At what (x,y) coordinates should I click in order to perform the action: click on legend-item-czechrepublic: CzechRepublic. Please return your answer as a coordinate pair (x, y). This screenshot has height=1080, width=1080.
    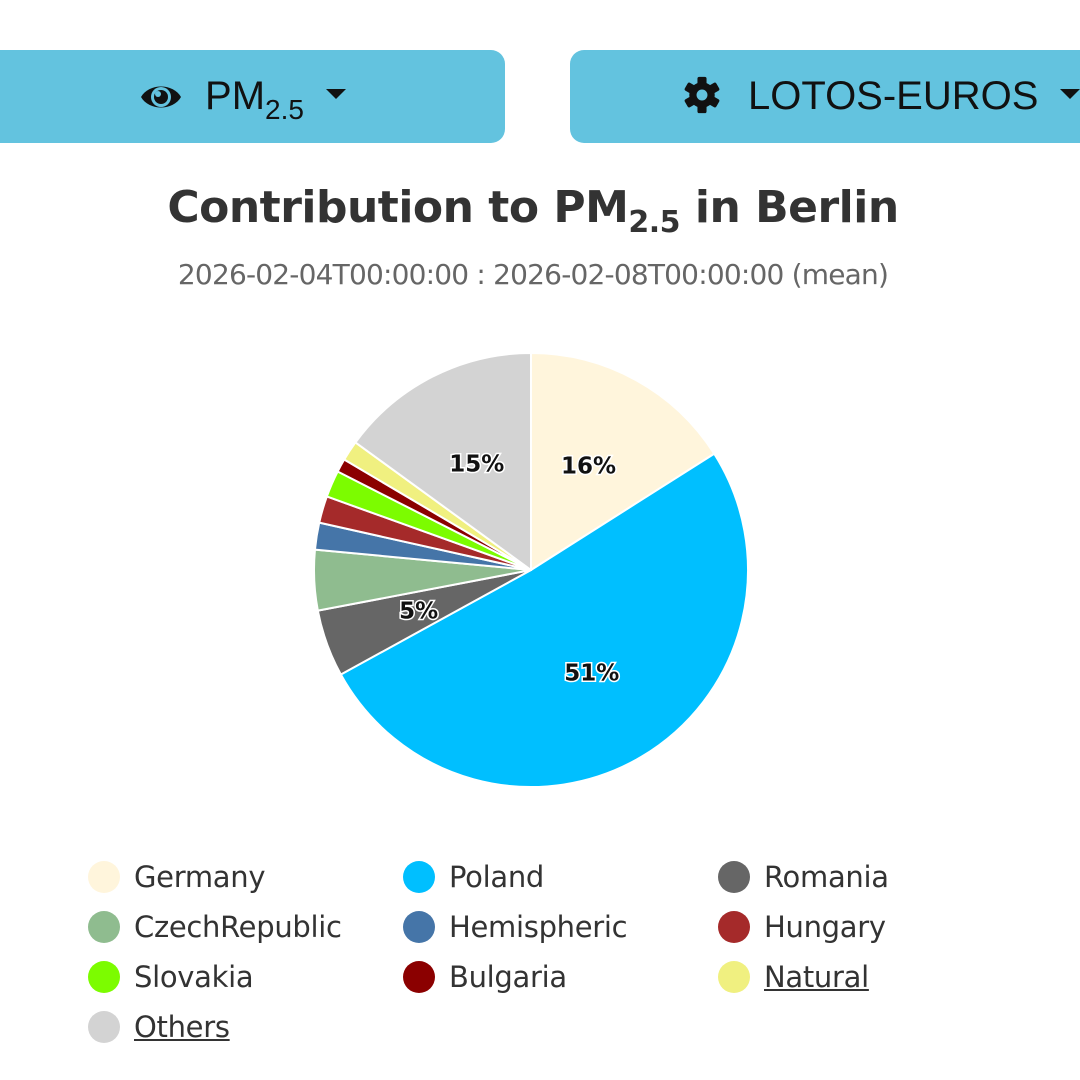
    Looking at the image, I should click on (215, 927).